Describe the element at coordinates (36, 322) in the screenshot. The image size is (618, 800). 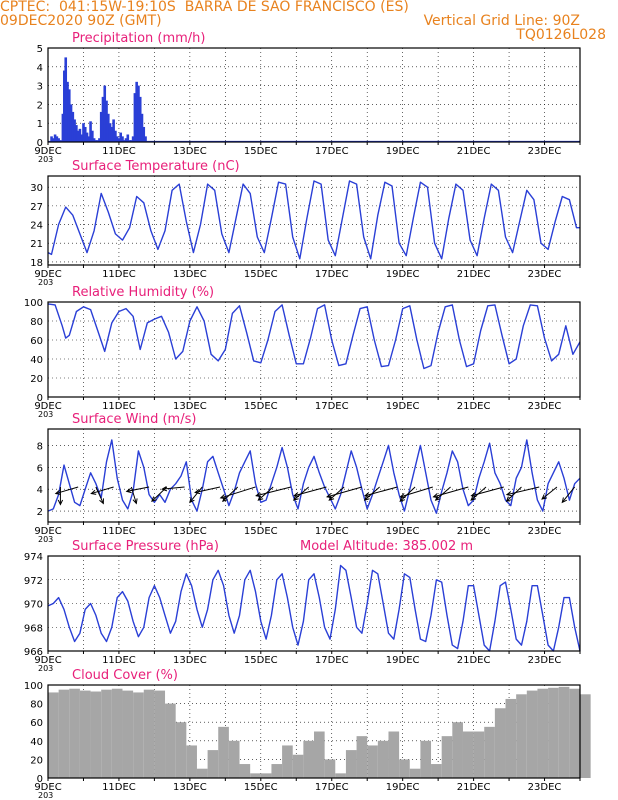
I see `rh-ytick-label: 80` at that location.